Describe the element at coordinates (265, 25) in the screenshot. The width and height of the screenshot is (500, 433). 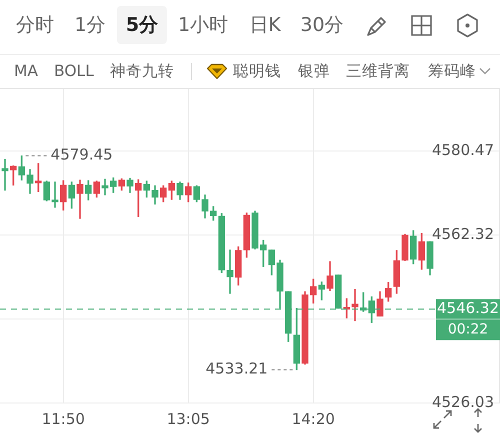
I see `text: 日K` at that location.